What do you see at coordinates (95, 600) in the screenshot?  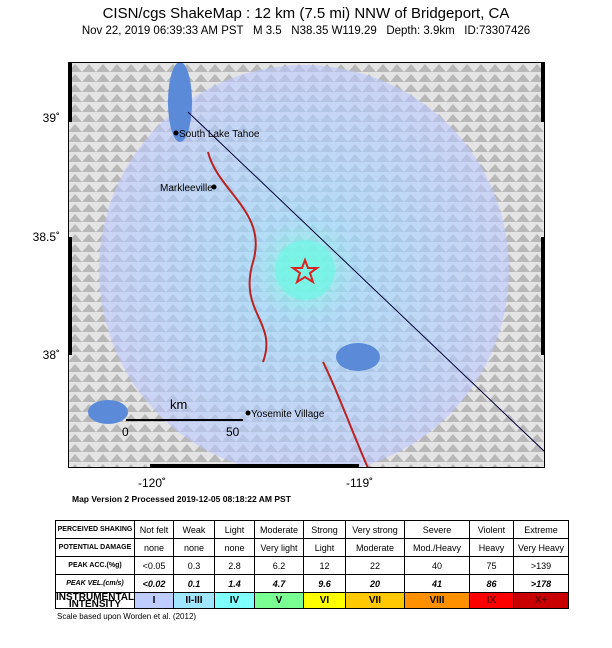 I see `row-header: INSTRUMENTAL INTENSITY` at bounding box center [95, 600].